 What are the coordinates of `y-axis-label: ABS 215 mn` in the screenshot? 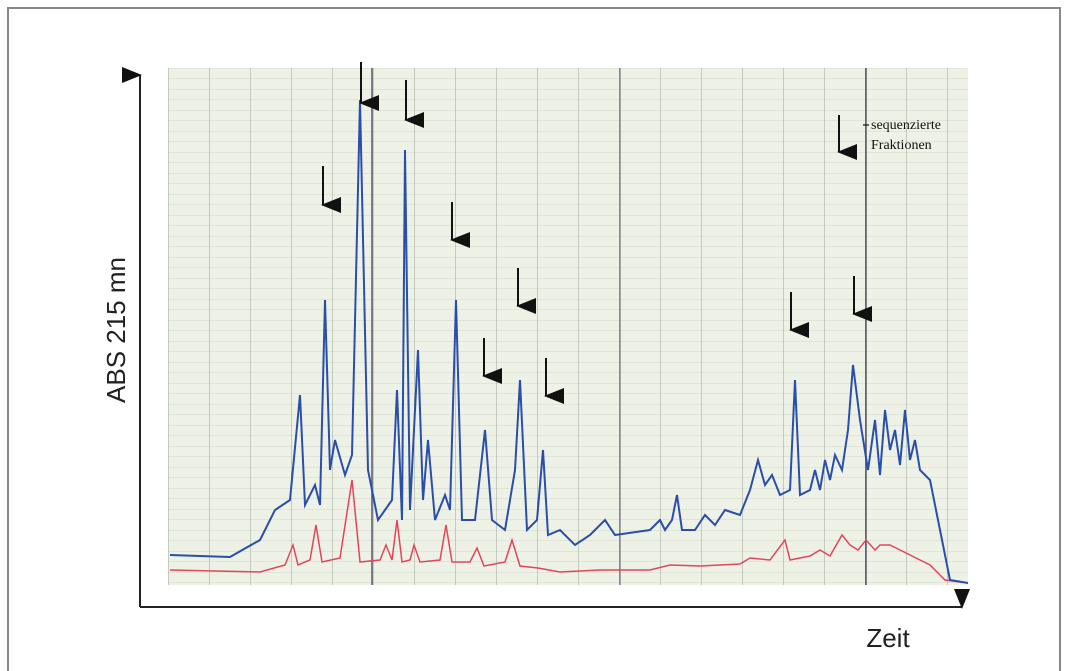 It's located at (116, 330).